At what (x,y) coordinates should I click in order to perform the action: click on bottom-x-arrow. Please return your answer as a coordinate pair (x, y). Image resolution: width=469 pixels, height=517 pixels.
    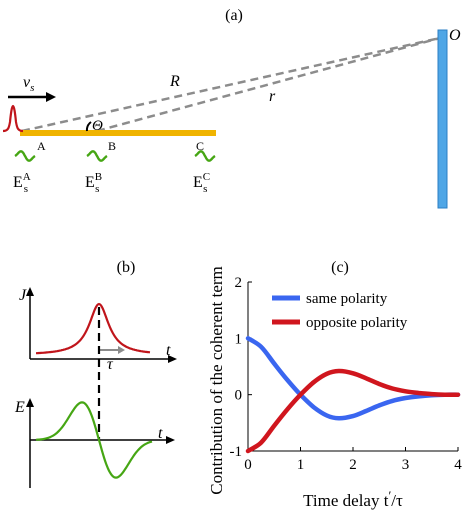
    Looking at the image, I should click on (170, 440).